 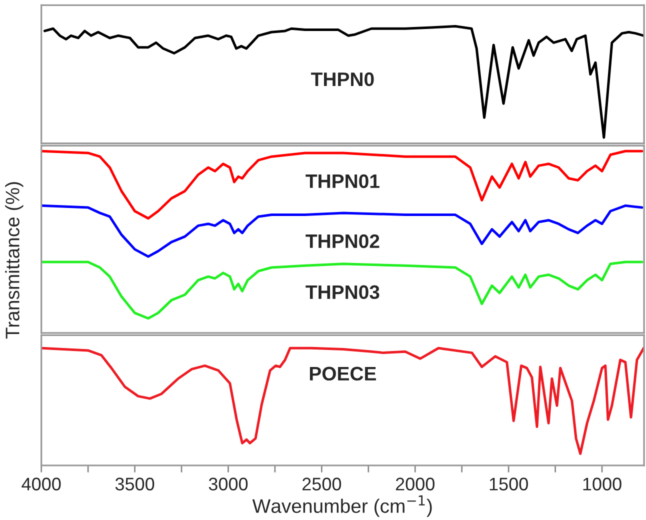 I want to click on series-label: POECE, so click(x=343, y=373).